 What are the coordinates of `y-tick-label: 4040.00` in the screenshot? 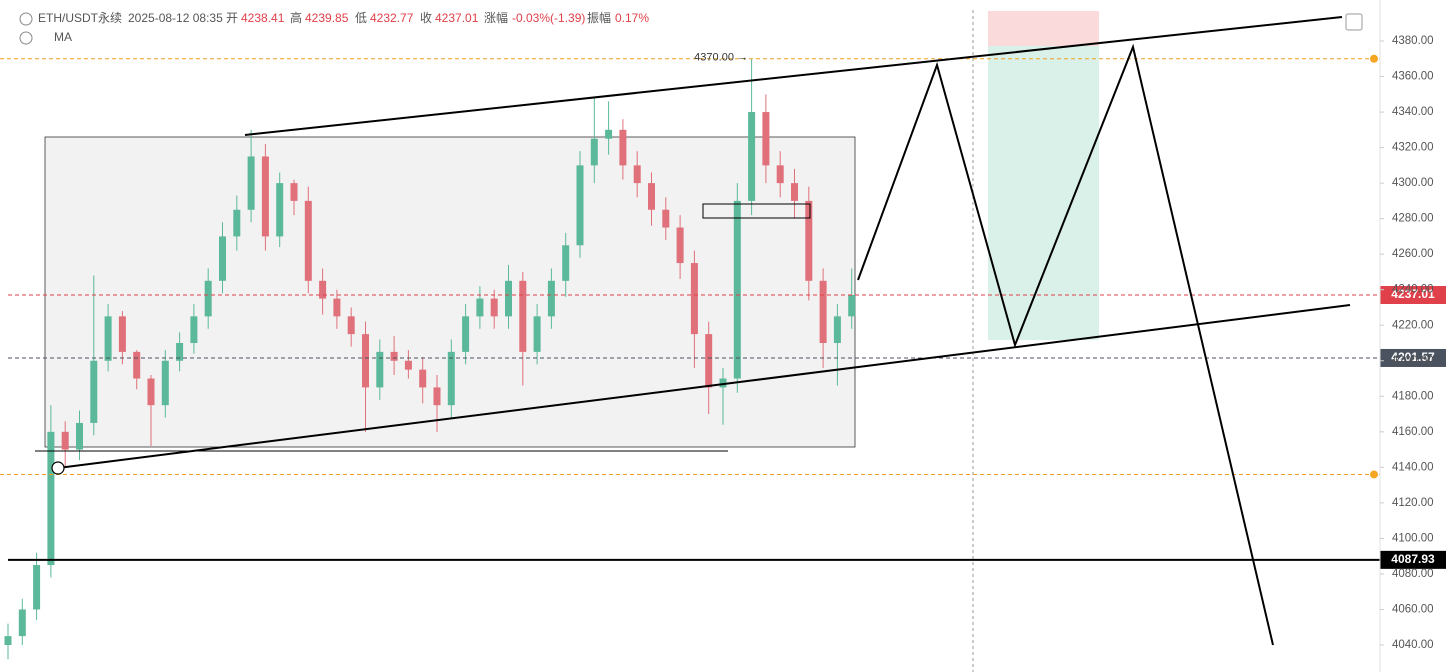 It's located at (1413, 645).